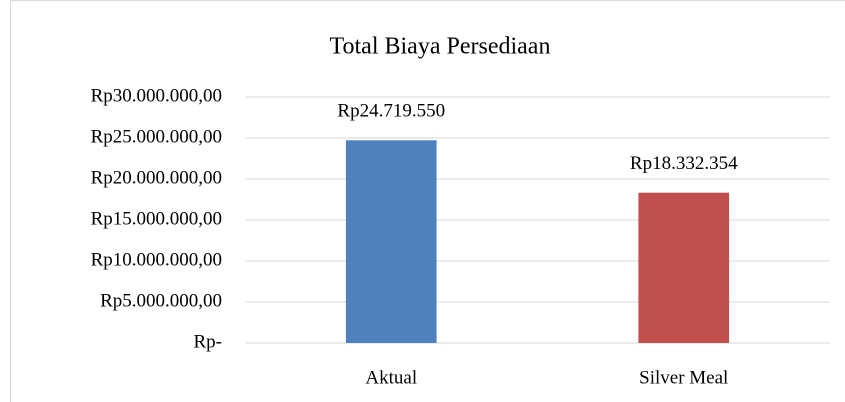 The height and width of the screenshot is (402, 845). What do you see at coordinates (161, 300) in the screenshot?
I see `y-tick-label: Rp5.000.000,00` at bounding box center [161, 300].